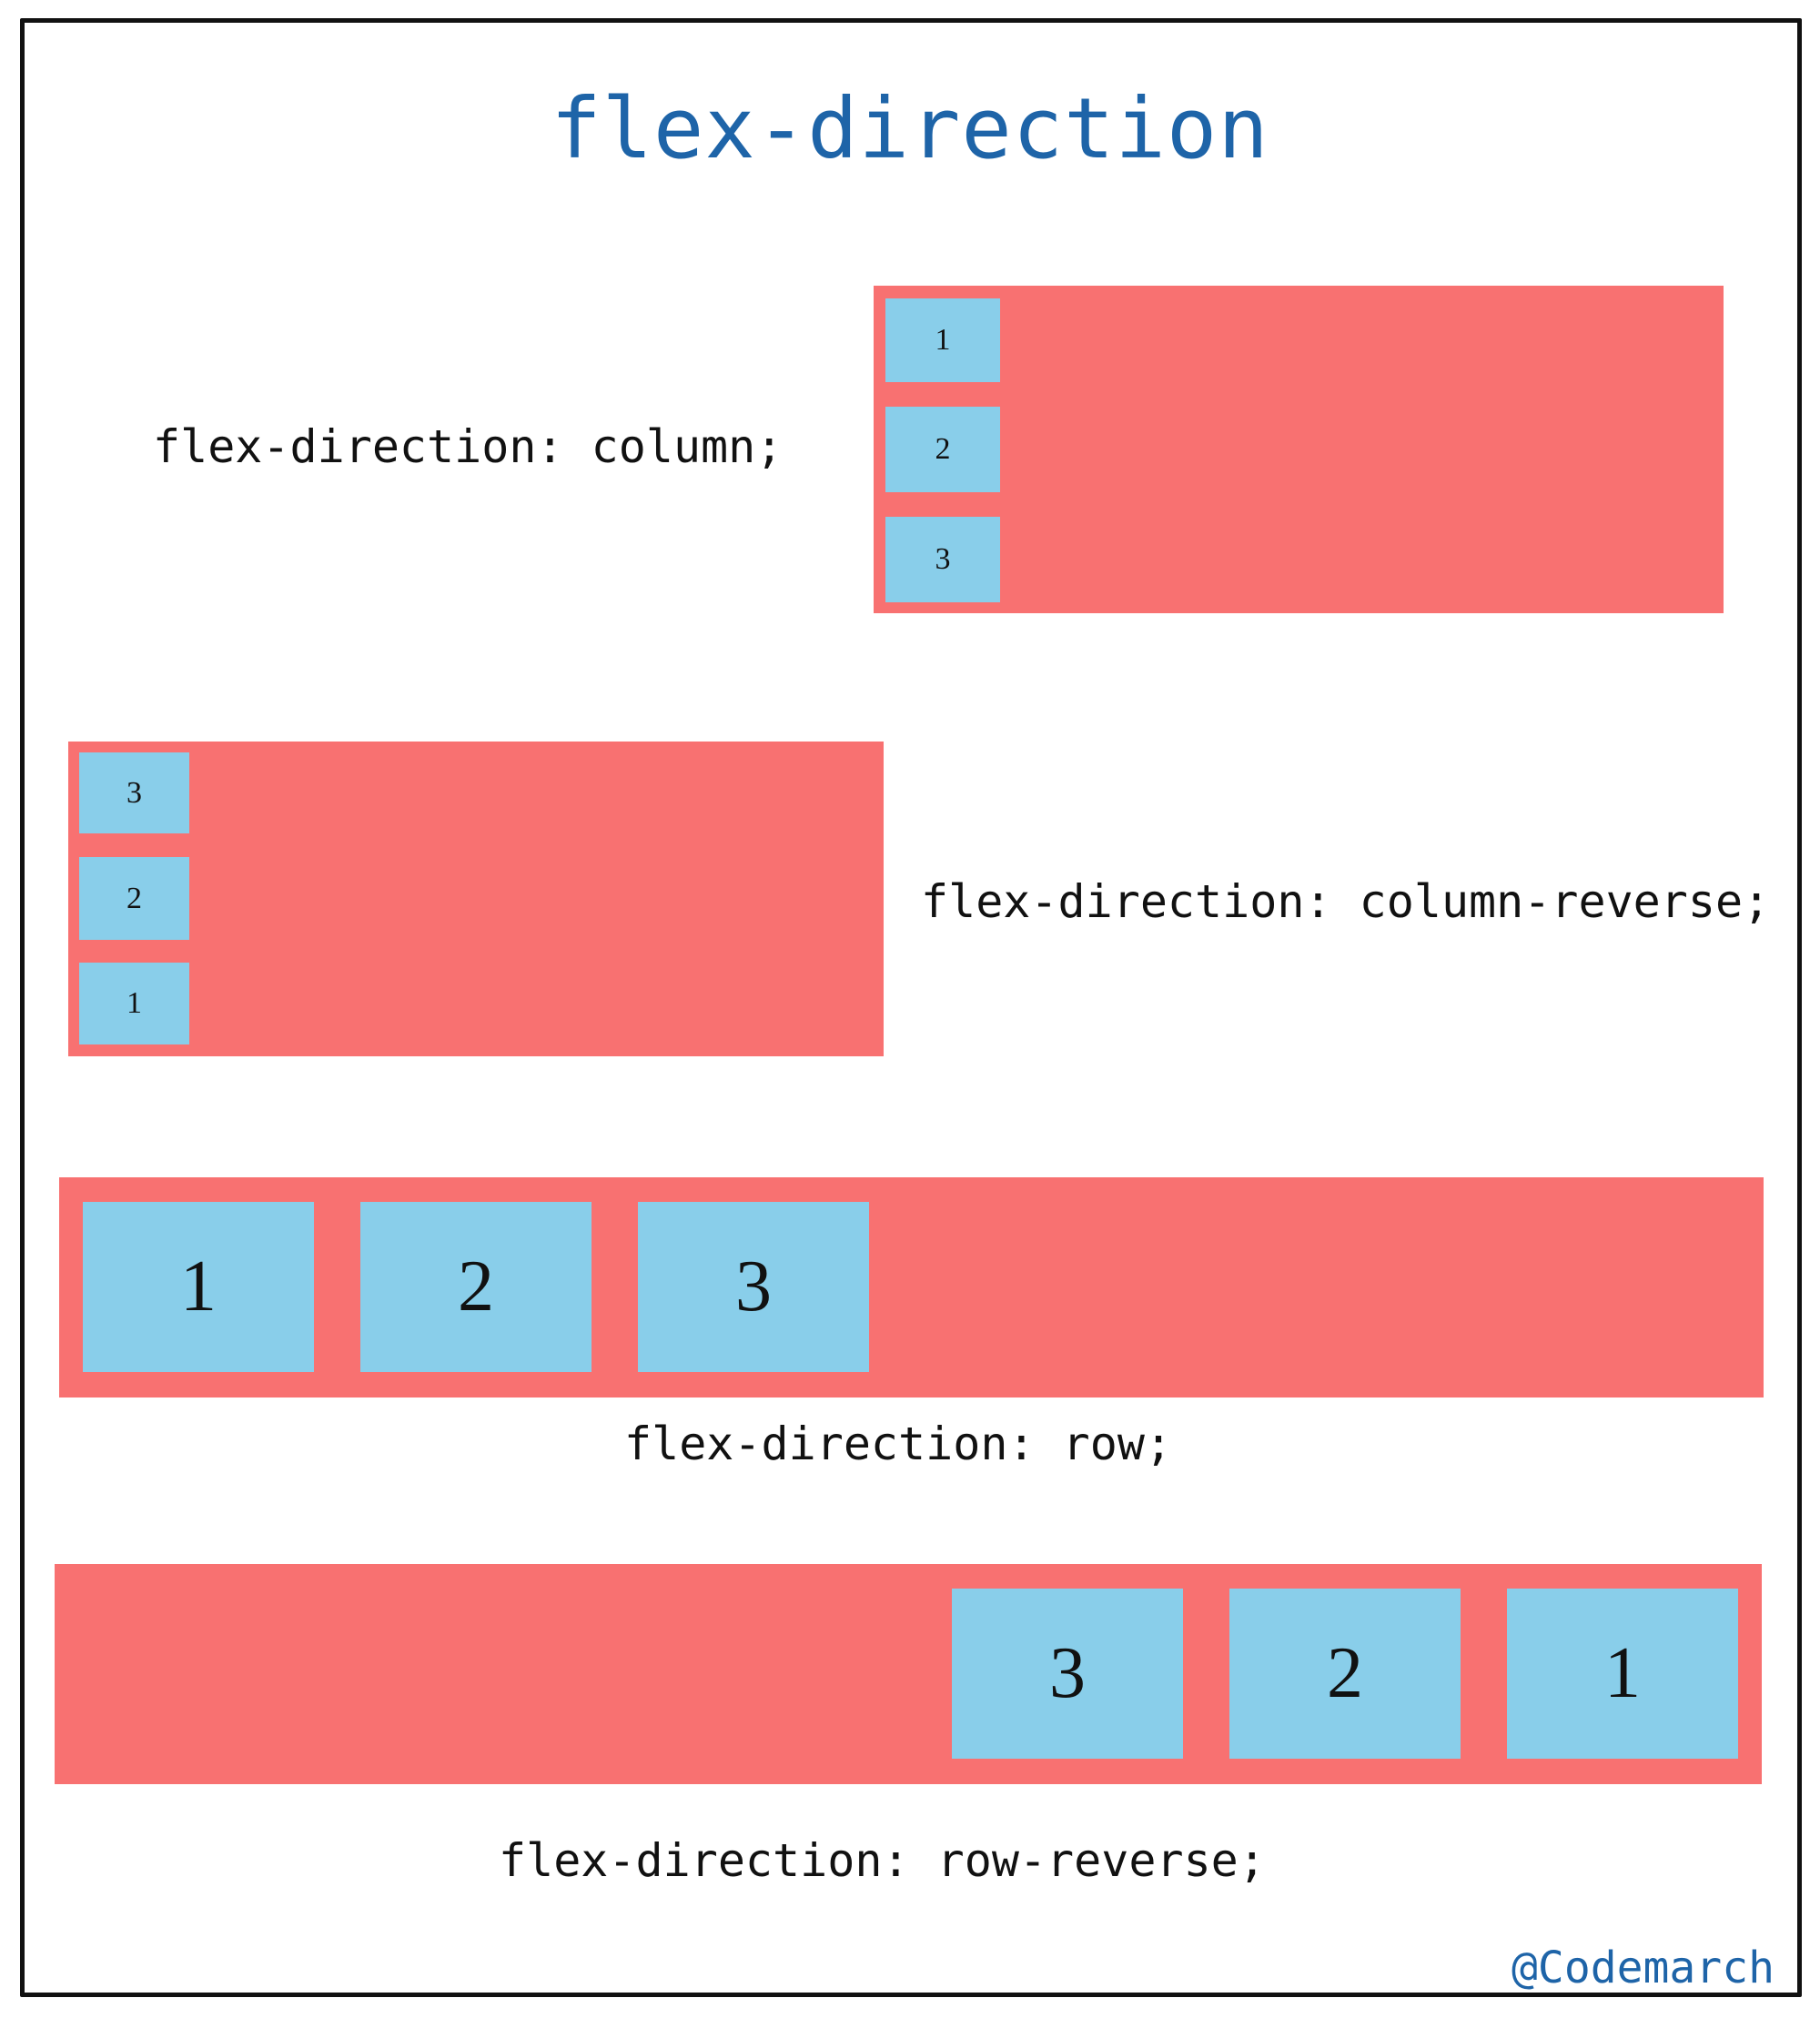 The width and height of the screenshot is (1820, 2018). Describe the element at coordinates (883, 1860) in the screenshot. I see `row-reverse-label: flex-direction: row-reverse;` at that location.